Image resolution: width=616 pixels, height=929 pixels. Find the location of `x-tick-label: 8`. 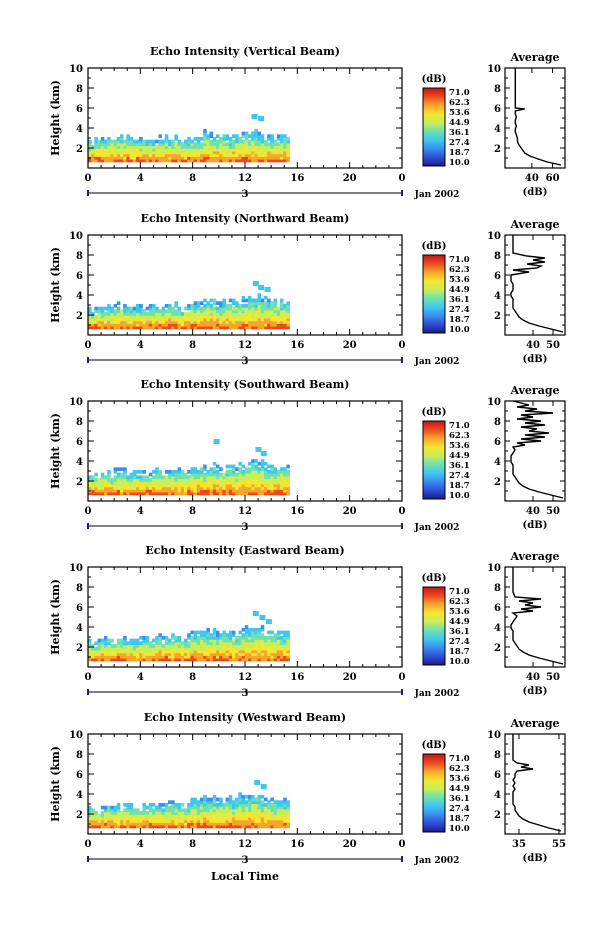

x-tick-label: 8 is located at coordinates (192, 844).